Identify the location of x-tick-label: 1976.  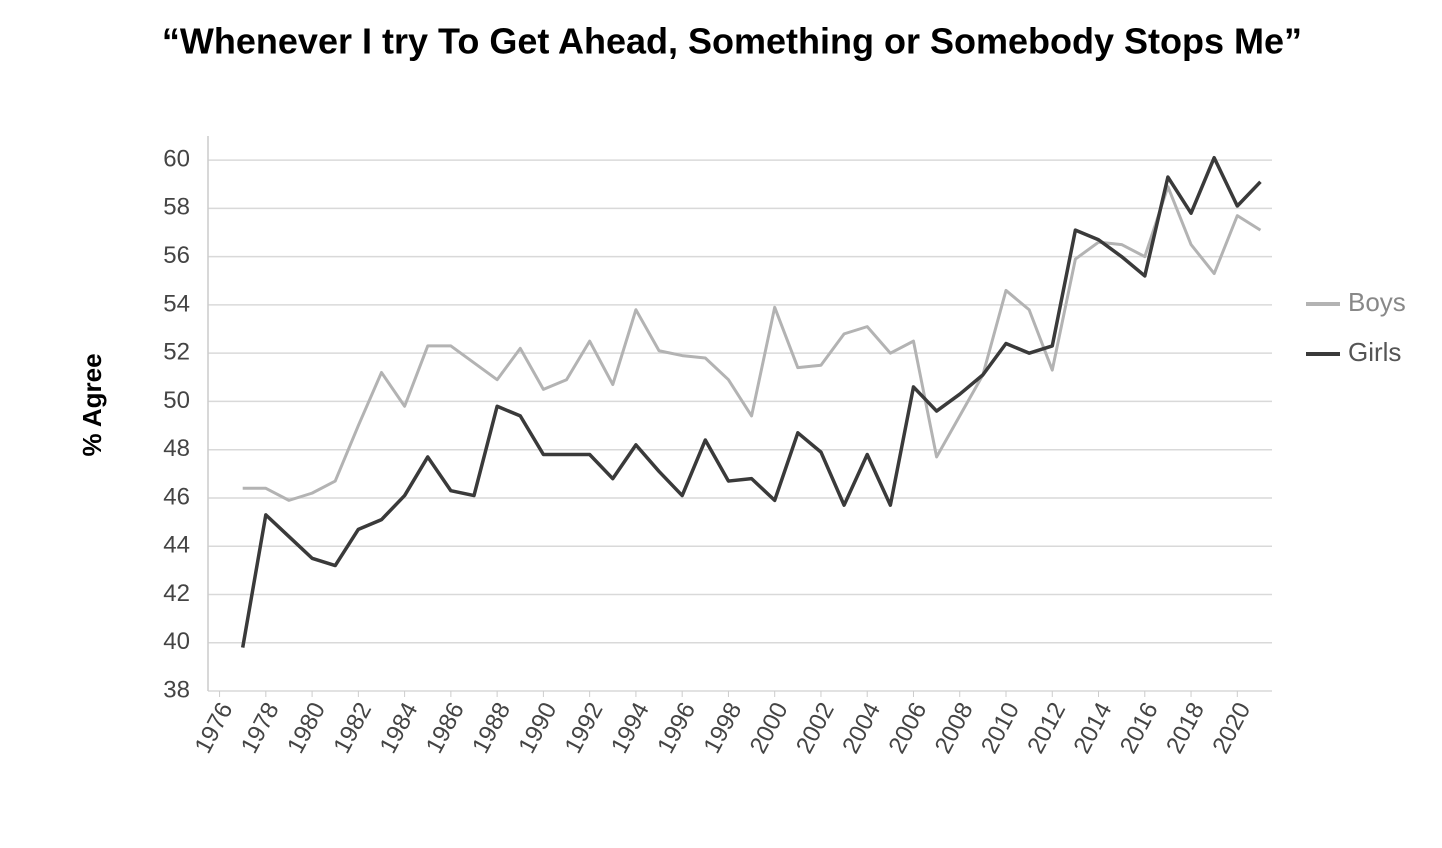
(214, 728).